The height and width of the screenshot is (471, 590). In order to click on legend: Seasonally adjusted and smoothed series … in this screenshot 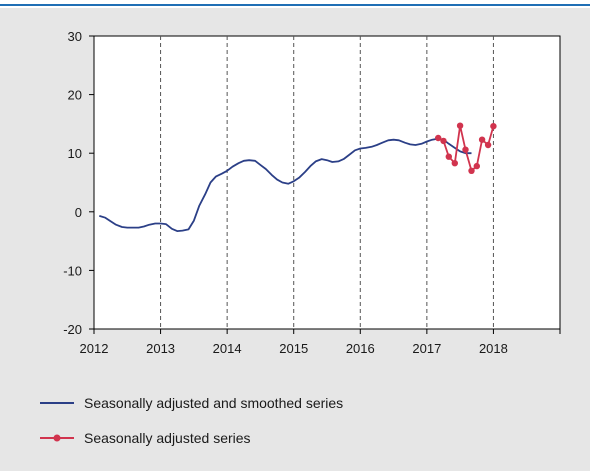, I will do `click(191, 420)`.